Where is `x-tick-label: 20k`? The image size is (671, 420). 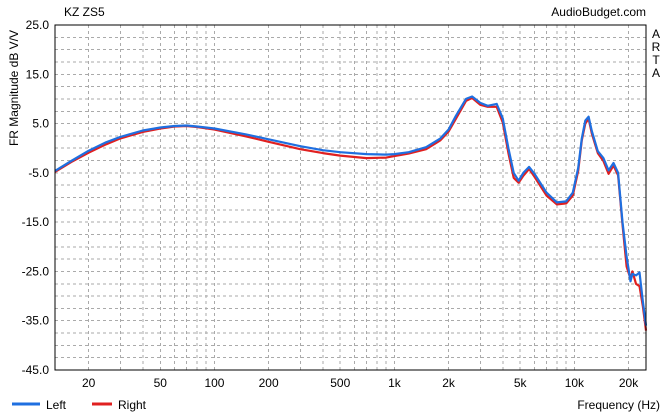 x-tick-label: 20k is located at coordinates (629, 383).